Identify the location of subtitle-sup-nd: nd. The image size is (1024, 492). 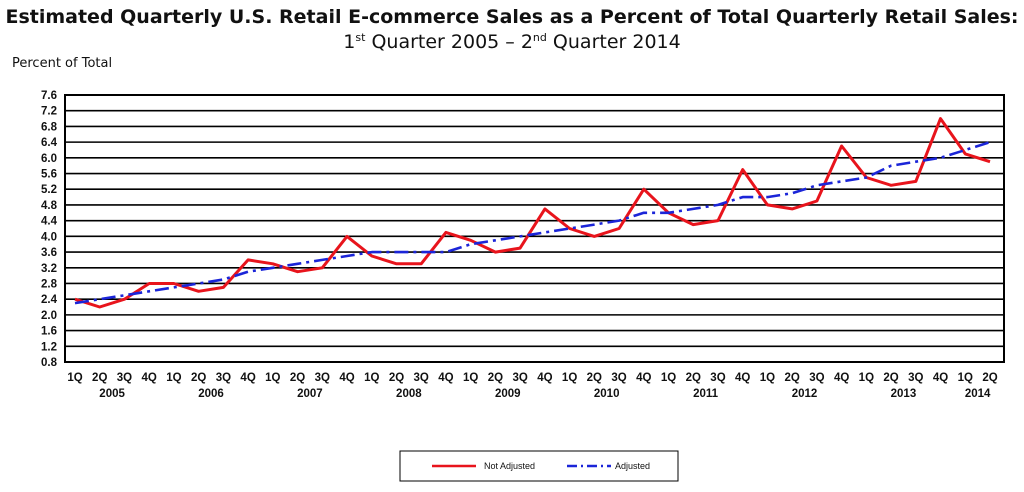
(539, 37).